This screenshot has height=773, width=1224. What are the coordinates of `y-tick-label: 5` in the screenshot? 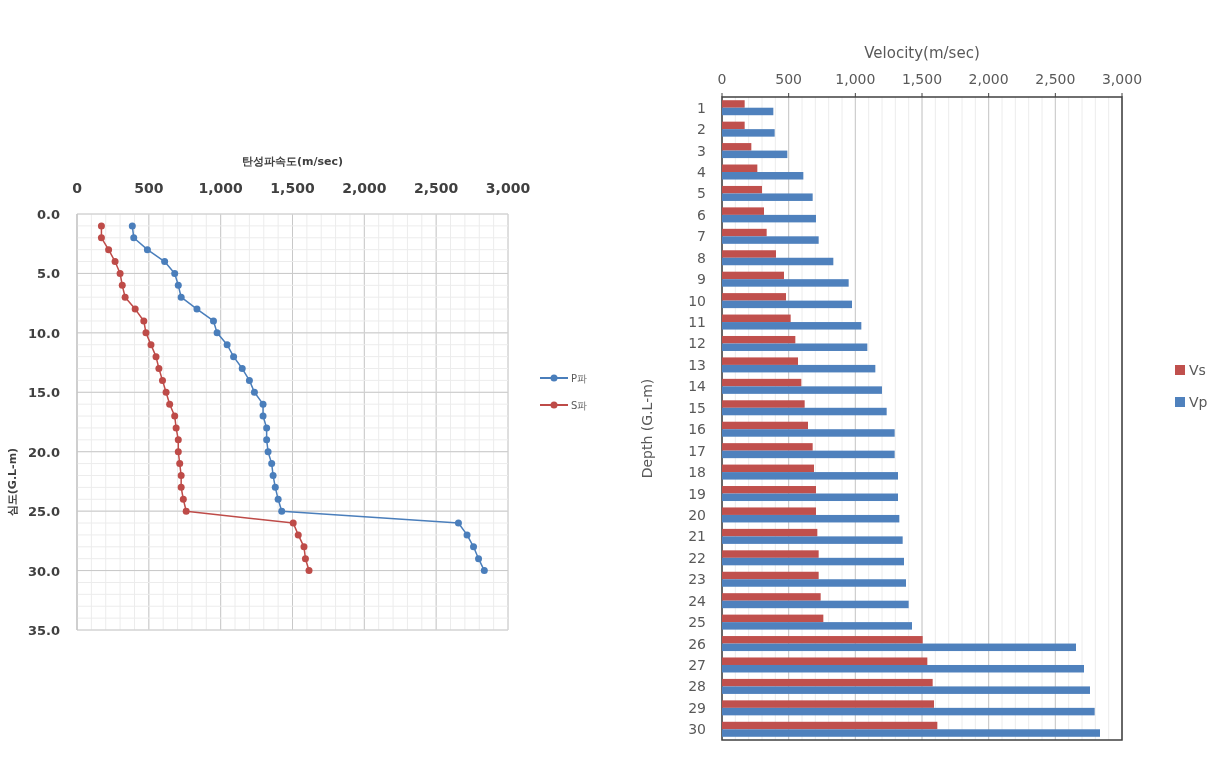 It's located at (701, 193).